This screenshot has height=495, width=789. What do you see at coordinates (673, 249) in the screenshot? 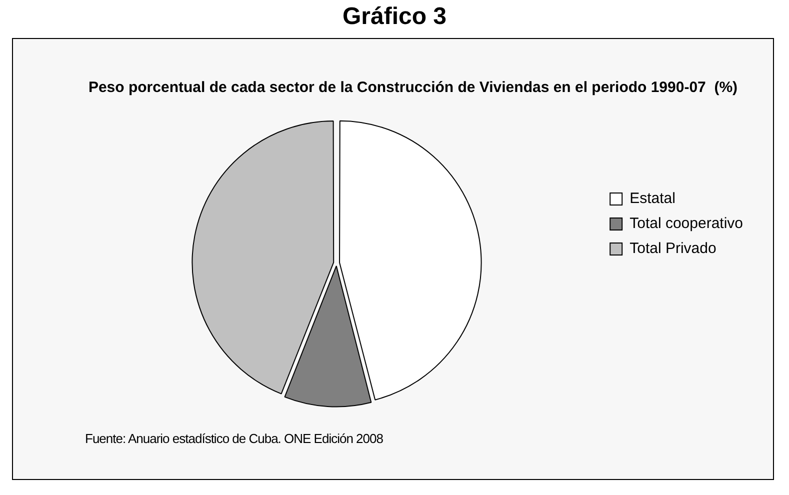
I see `legend-label: Total Privado` at bounding box center [673, 249].